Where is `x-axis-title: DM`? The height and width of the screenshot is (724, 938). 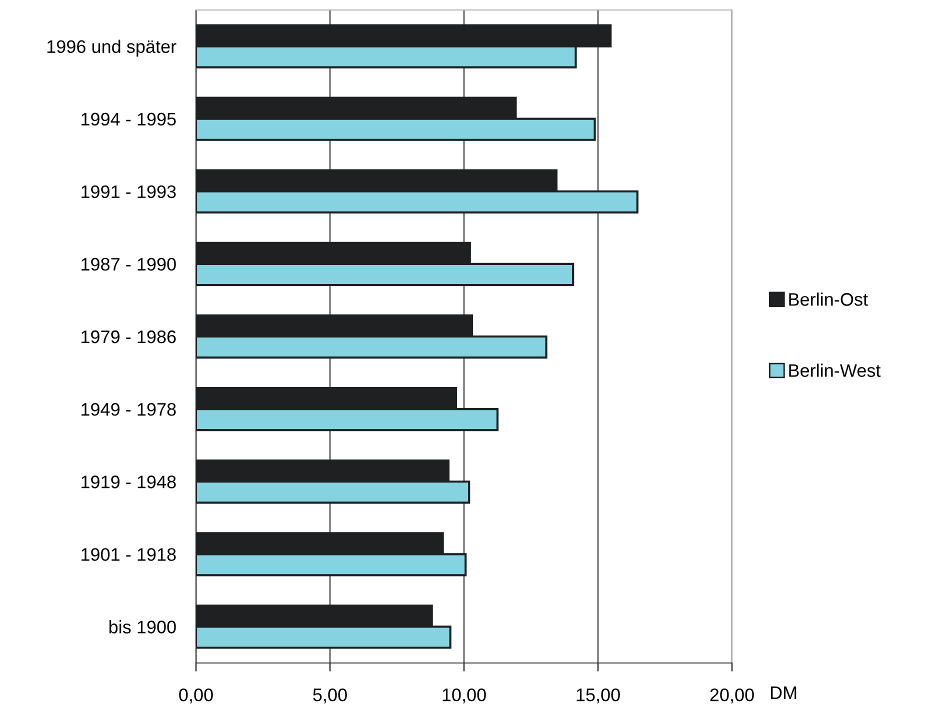 x-axis-title: DM is located at coordinates (783, 692).